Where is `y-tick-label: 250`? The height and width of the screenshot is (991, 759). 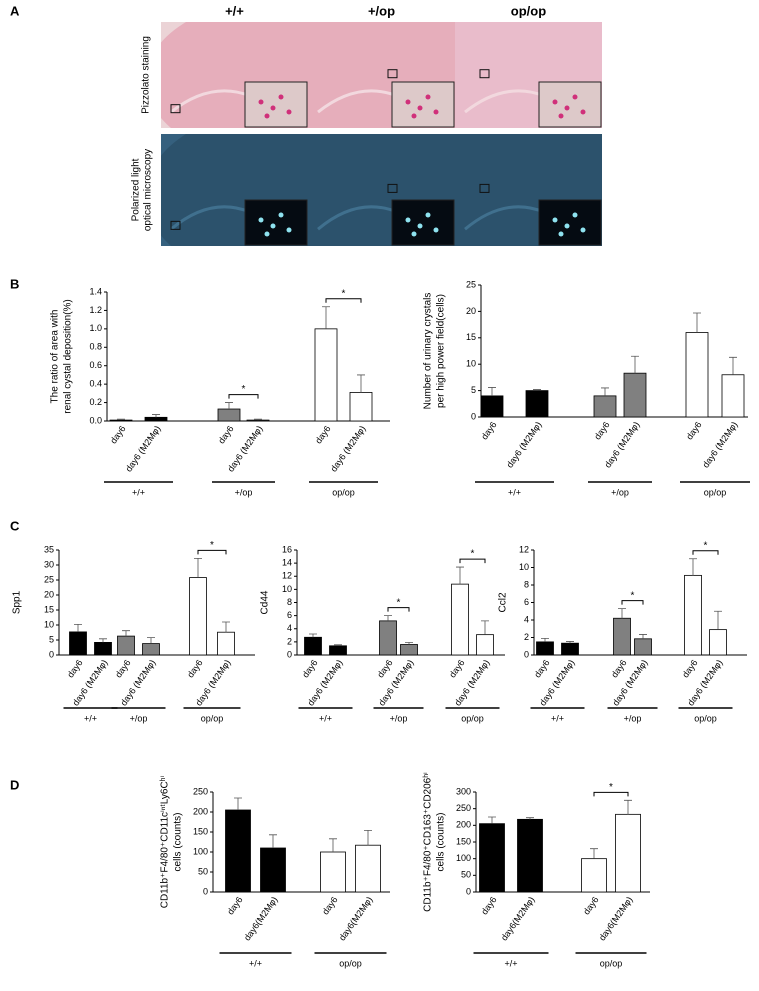
y-tick-label: 250 is located at coordinates (200, 791).